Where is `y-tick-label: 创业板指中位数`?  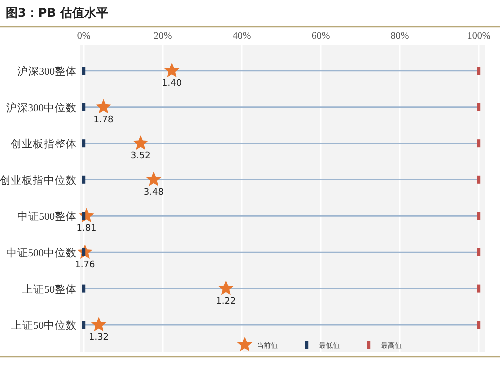
y-tick-label: 创业板指中位数 is located at coordinates (38, 180).